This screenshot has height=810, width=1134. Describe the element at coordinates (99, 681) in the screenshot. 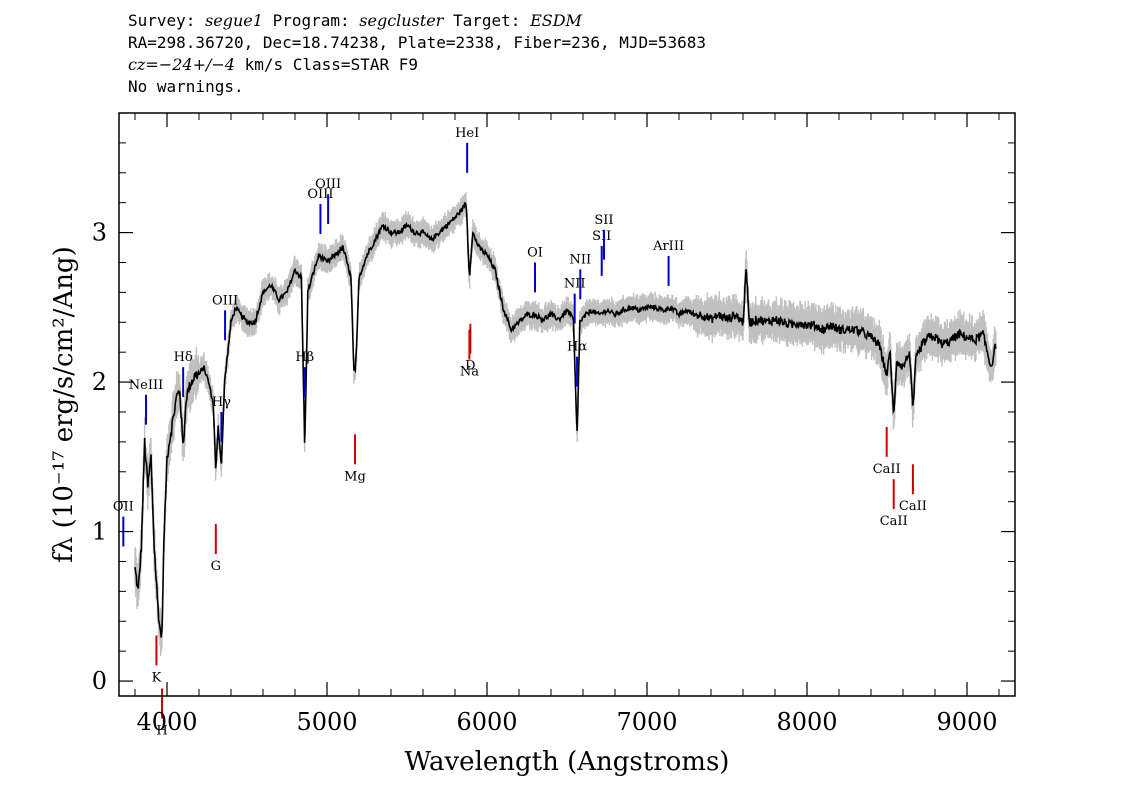

I see `y-tick-label: 0` at that location.